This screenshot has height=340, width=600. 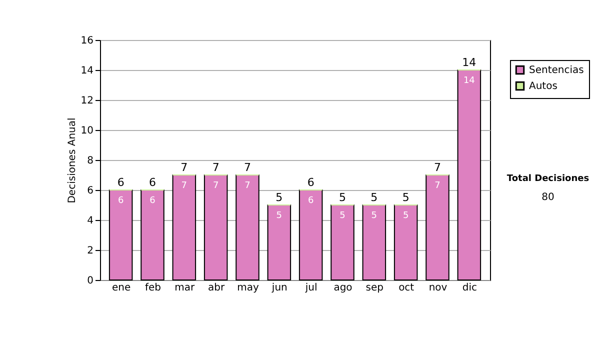 What do you see at coordinates (343, 288) in the screenshot?
I see `x-tick-label: ago` at bounding box center [343, 288].